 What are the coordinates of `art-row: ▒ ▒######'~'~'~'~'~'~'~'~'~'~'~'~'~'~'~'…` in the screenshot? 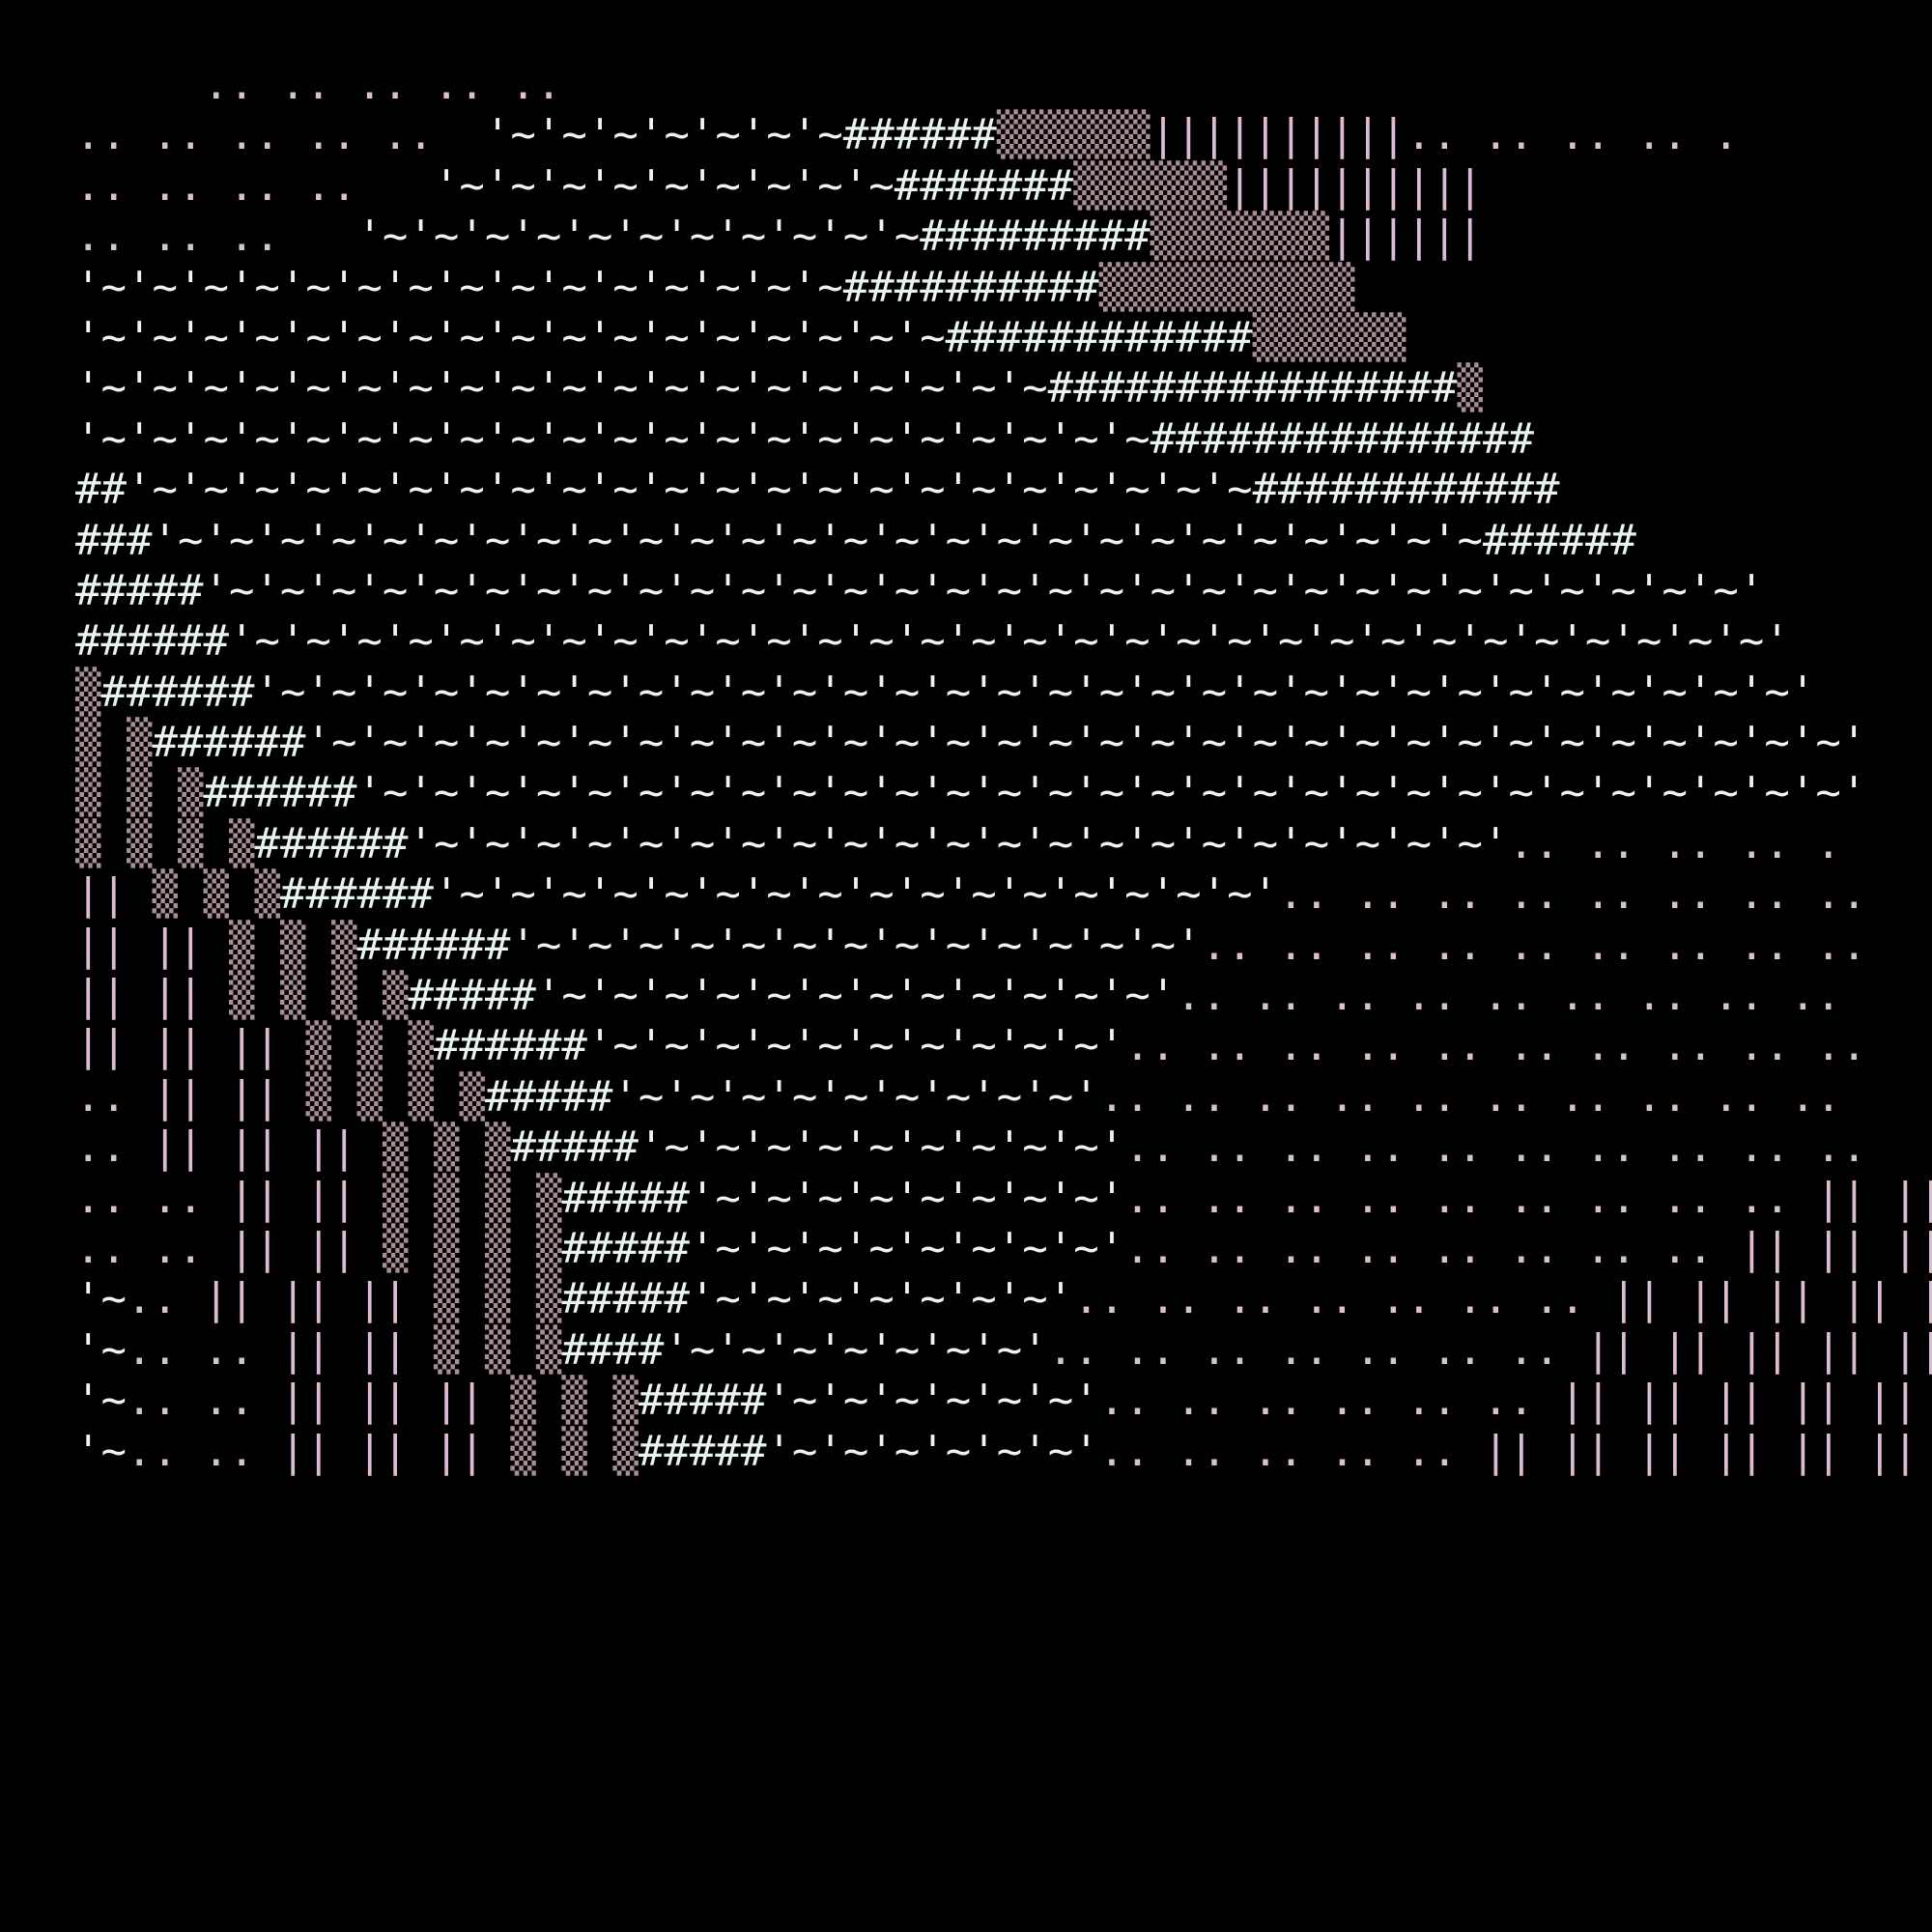 It's located at (1003, 743).